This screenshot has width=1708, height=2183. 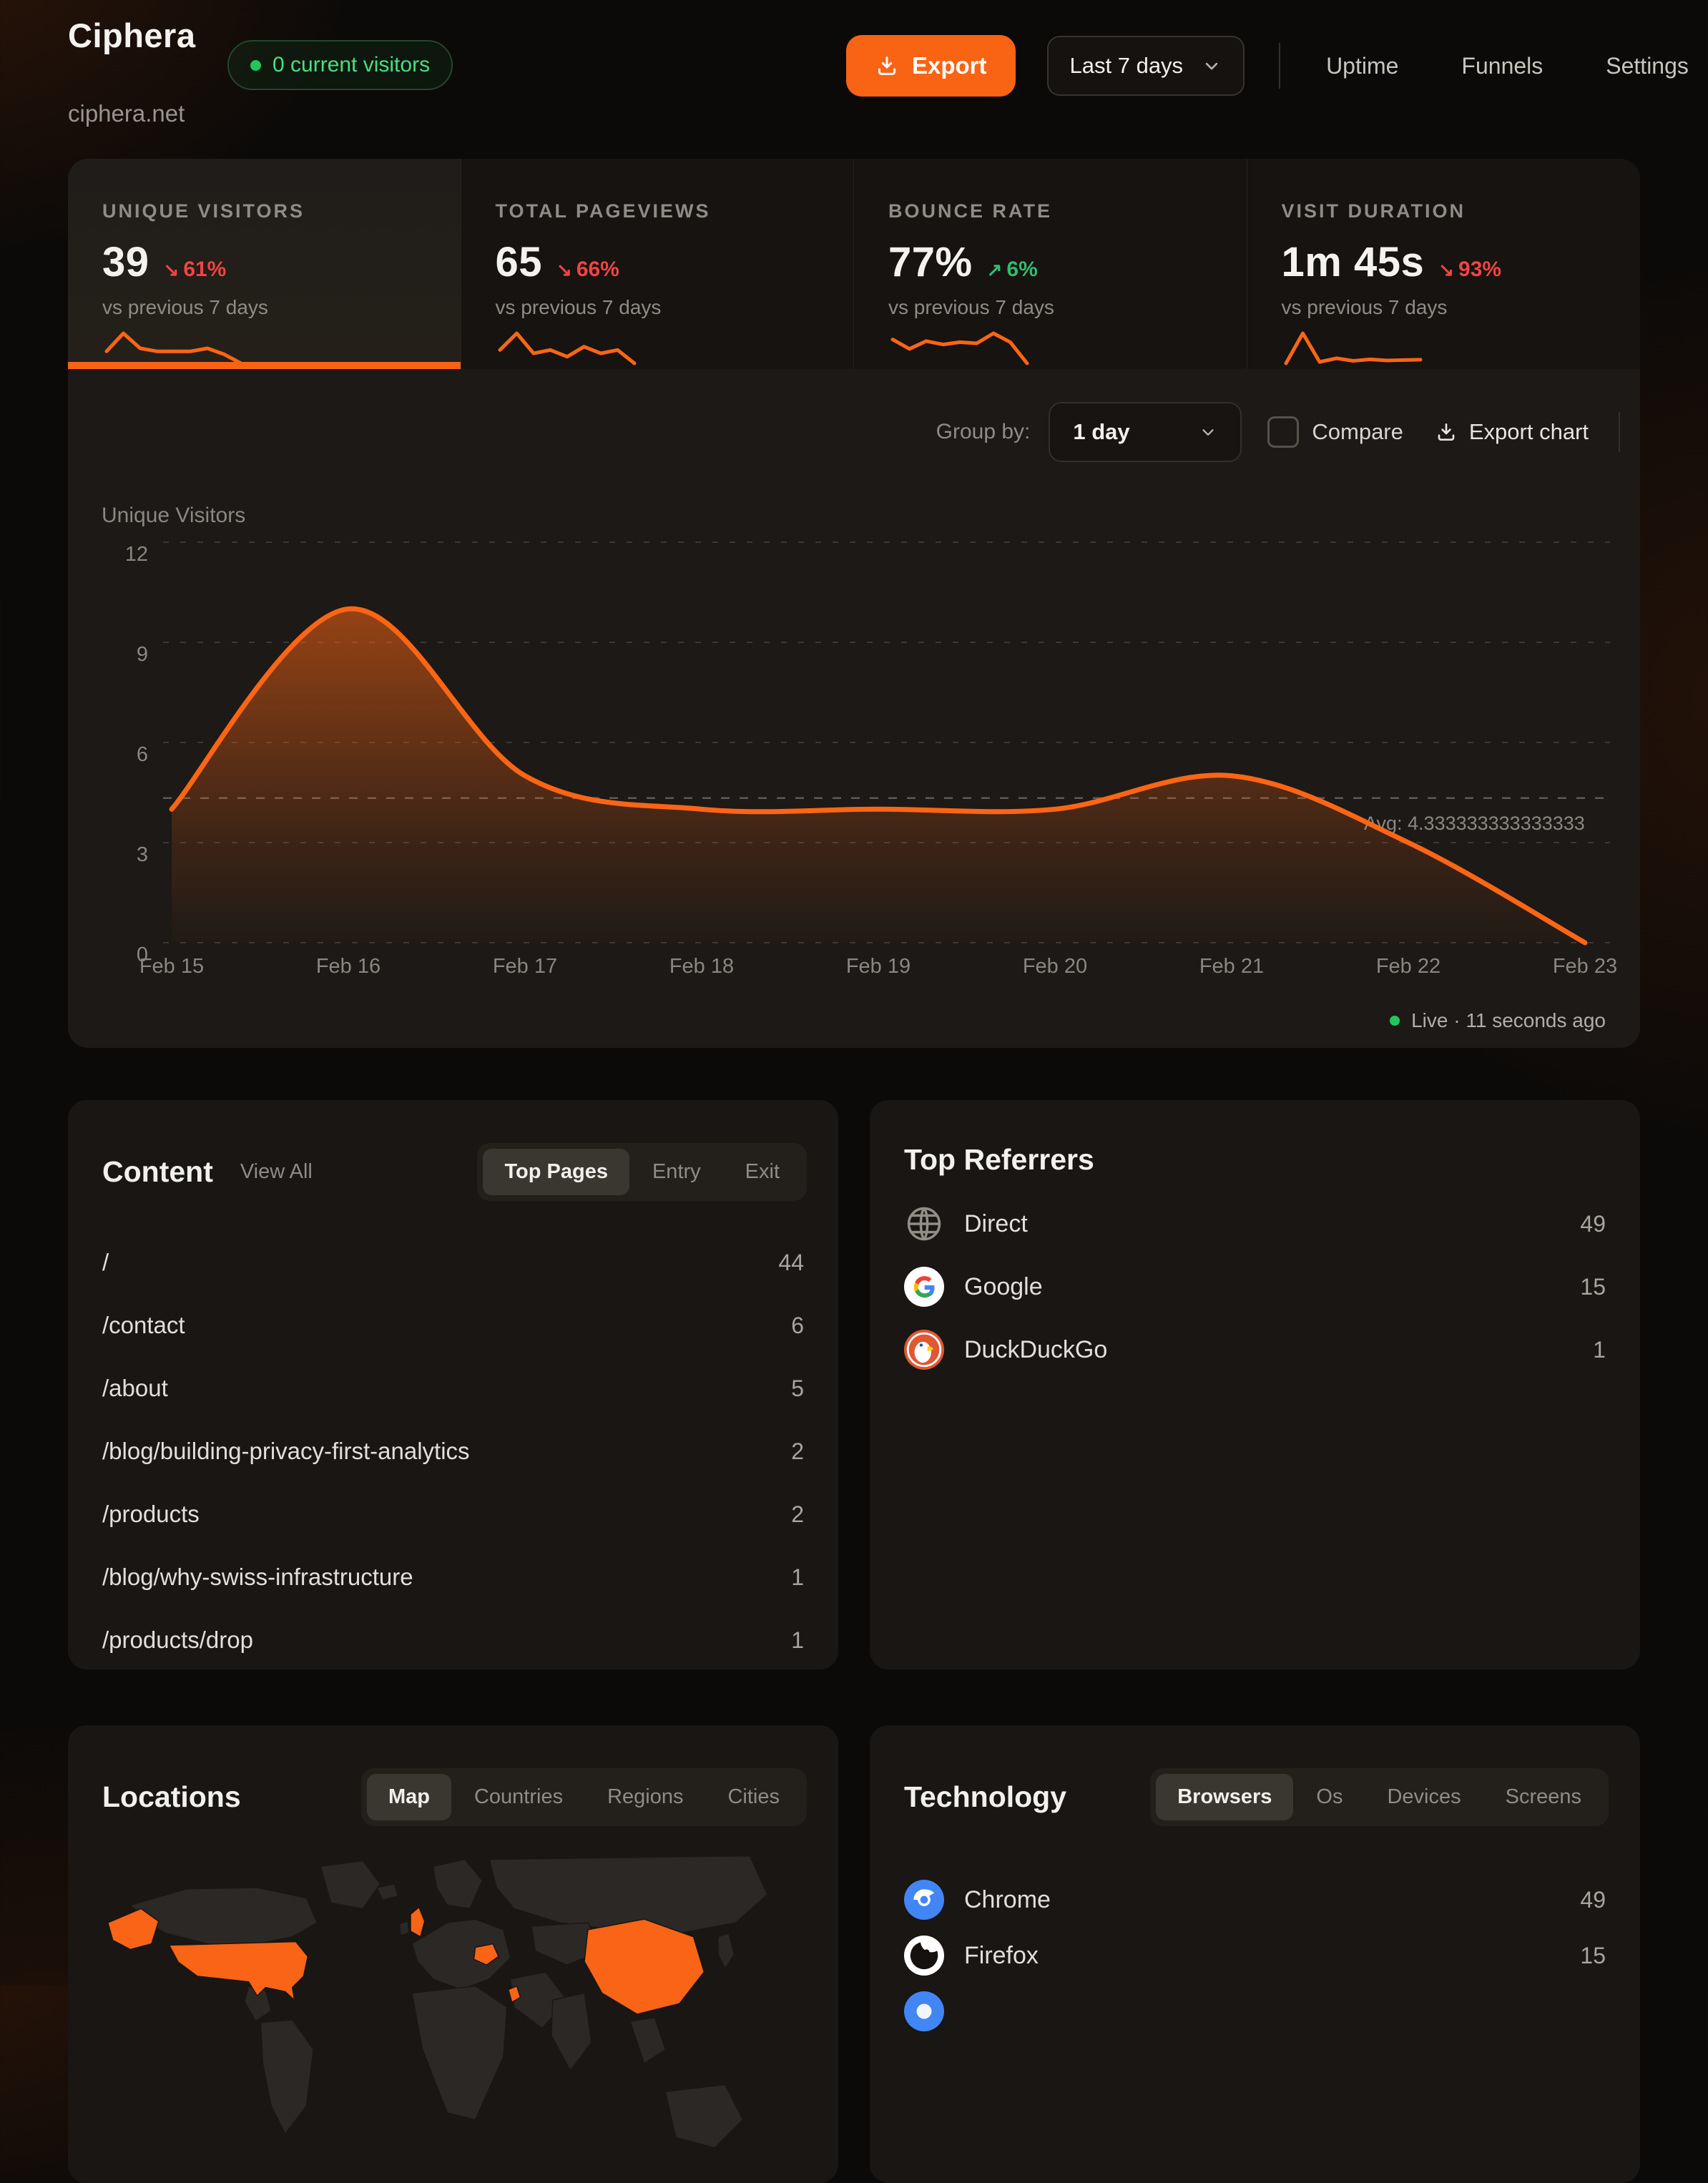 What do you see at coordinates (1145, 66) in the screenshot?
I see `date-range-select: Last 7 days` at bounding box center [1145, 66].